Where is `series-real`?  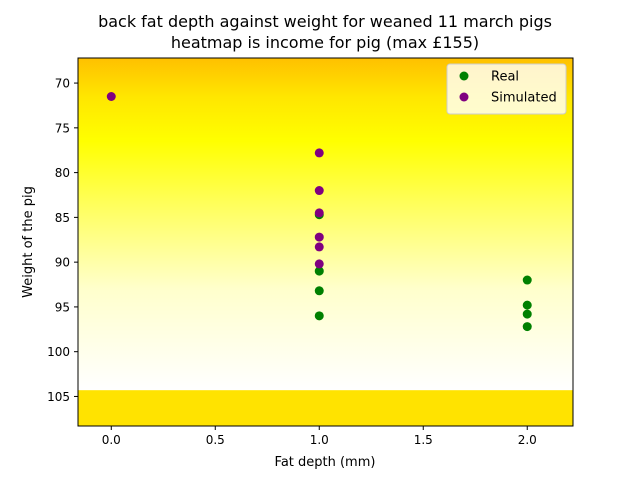 series-real is located at coordinates (423, 271).